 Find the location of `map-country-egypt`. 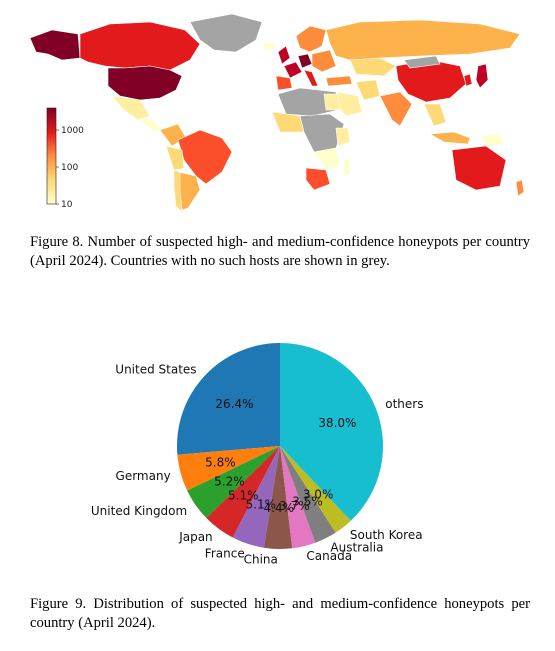

map-country-egypt is located at coordinates (332, 102).